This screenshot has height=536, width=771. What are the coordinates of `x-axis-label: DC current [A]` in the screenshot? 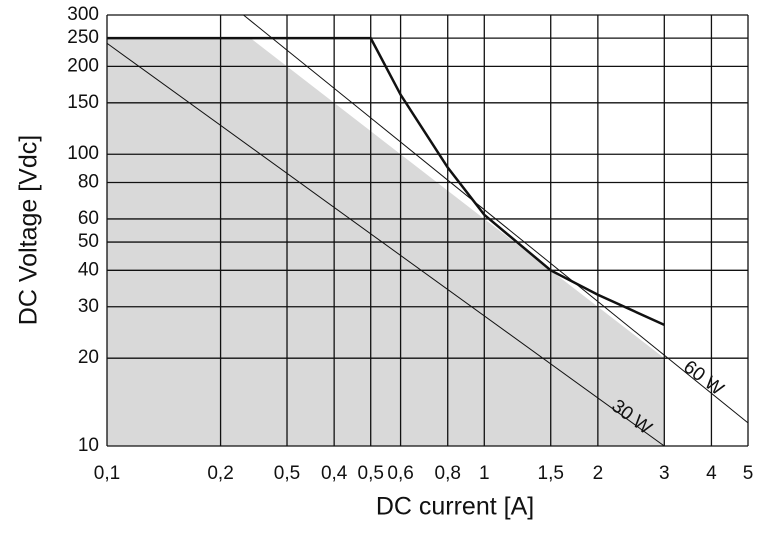 It's located at (455, 507).